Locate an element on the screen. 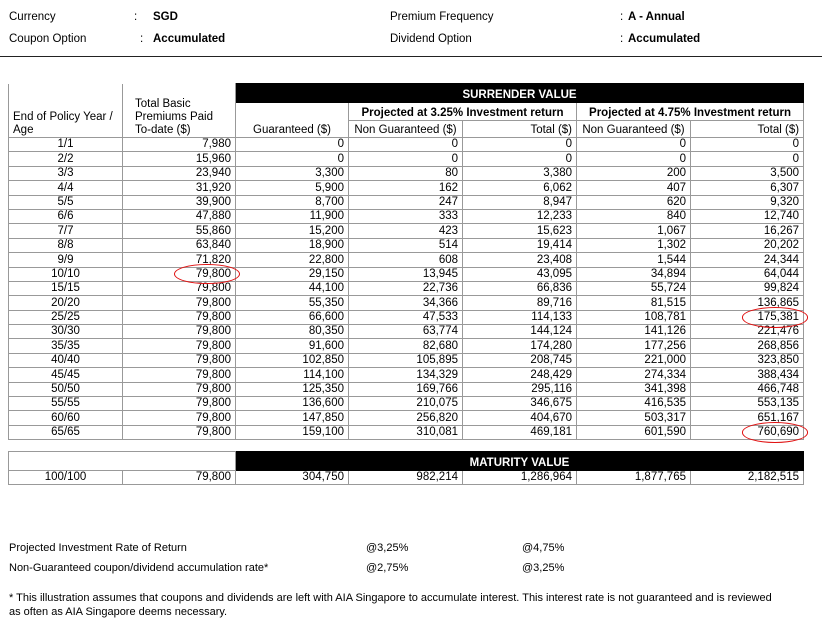  rate-of-return-475: @4,75% is located at coordinates (543, 548).